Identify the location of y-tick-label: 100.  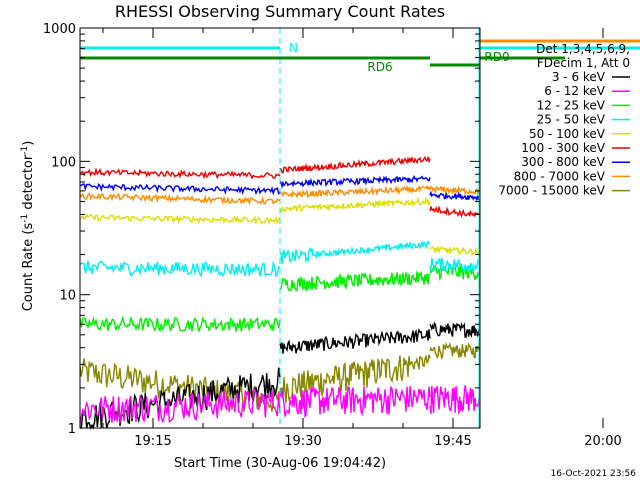
(63, 162).